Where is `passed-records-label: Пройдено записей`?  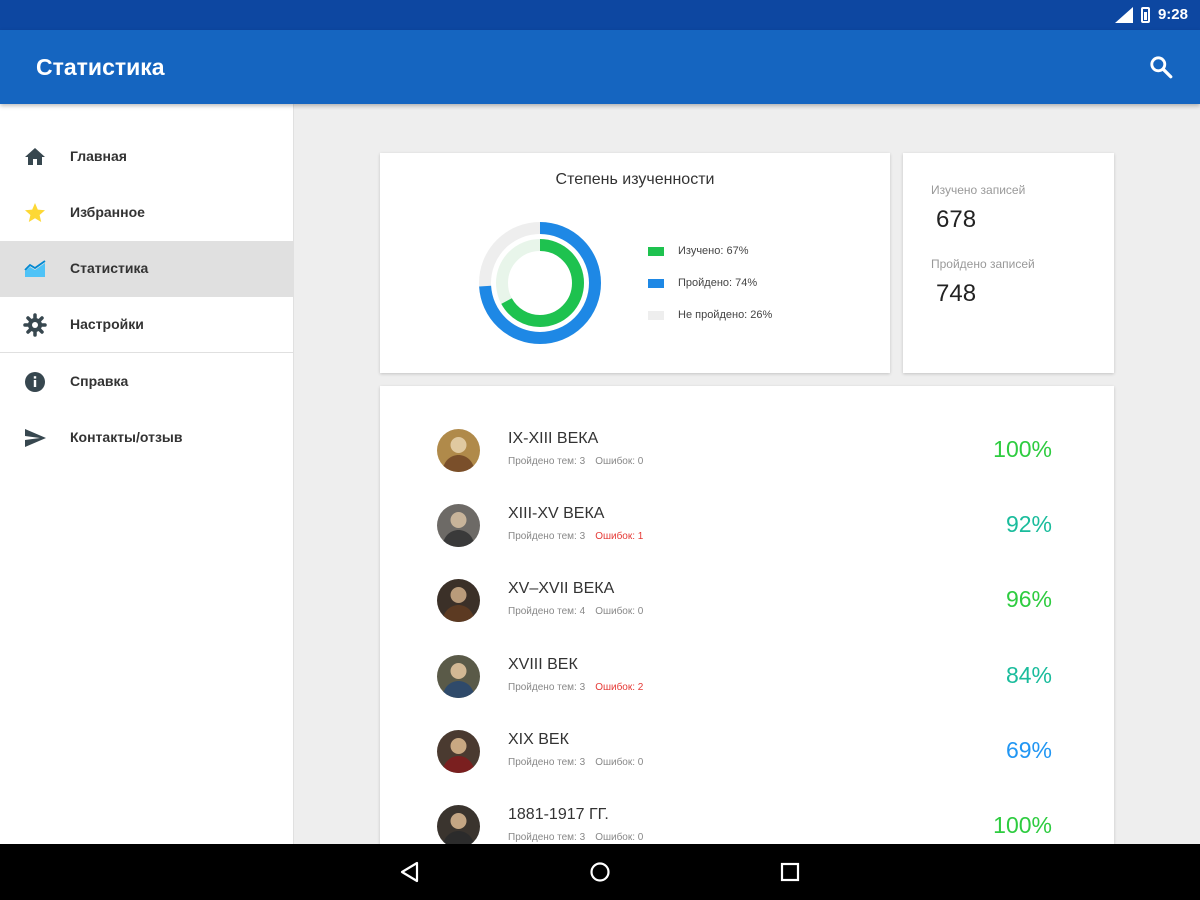
passed-records-label: Пройдено записей is located at coordinates (983, 264).